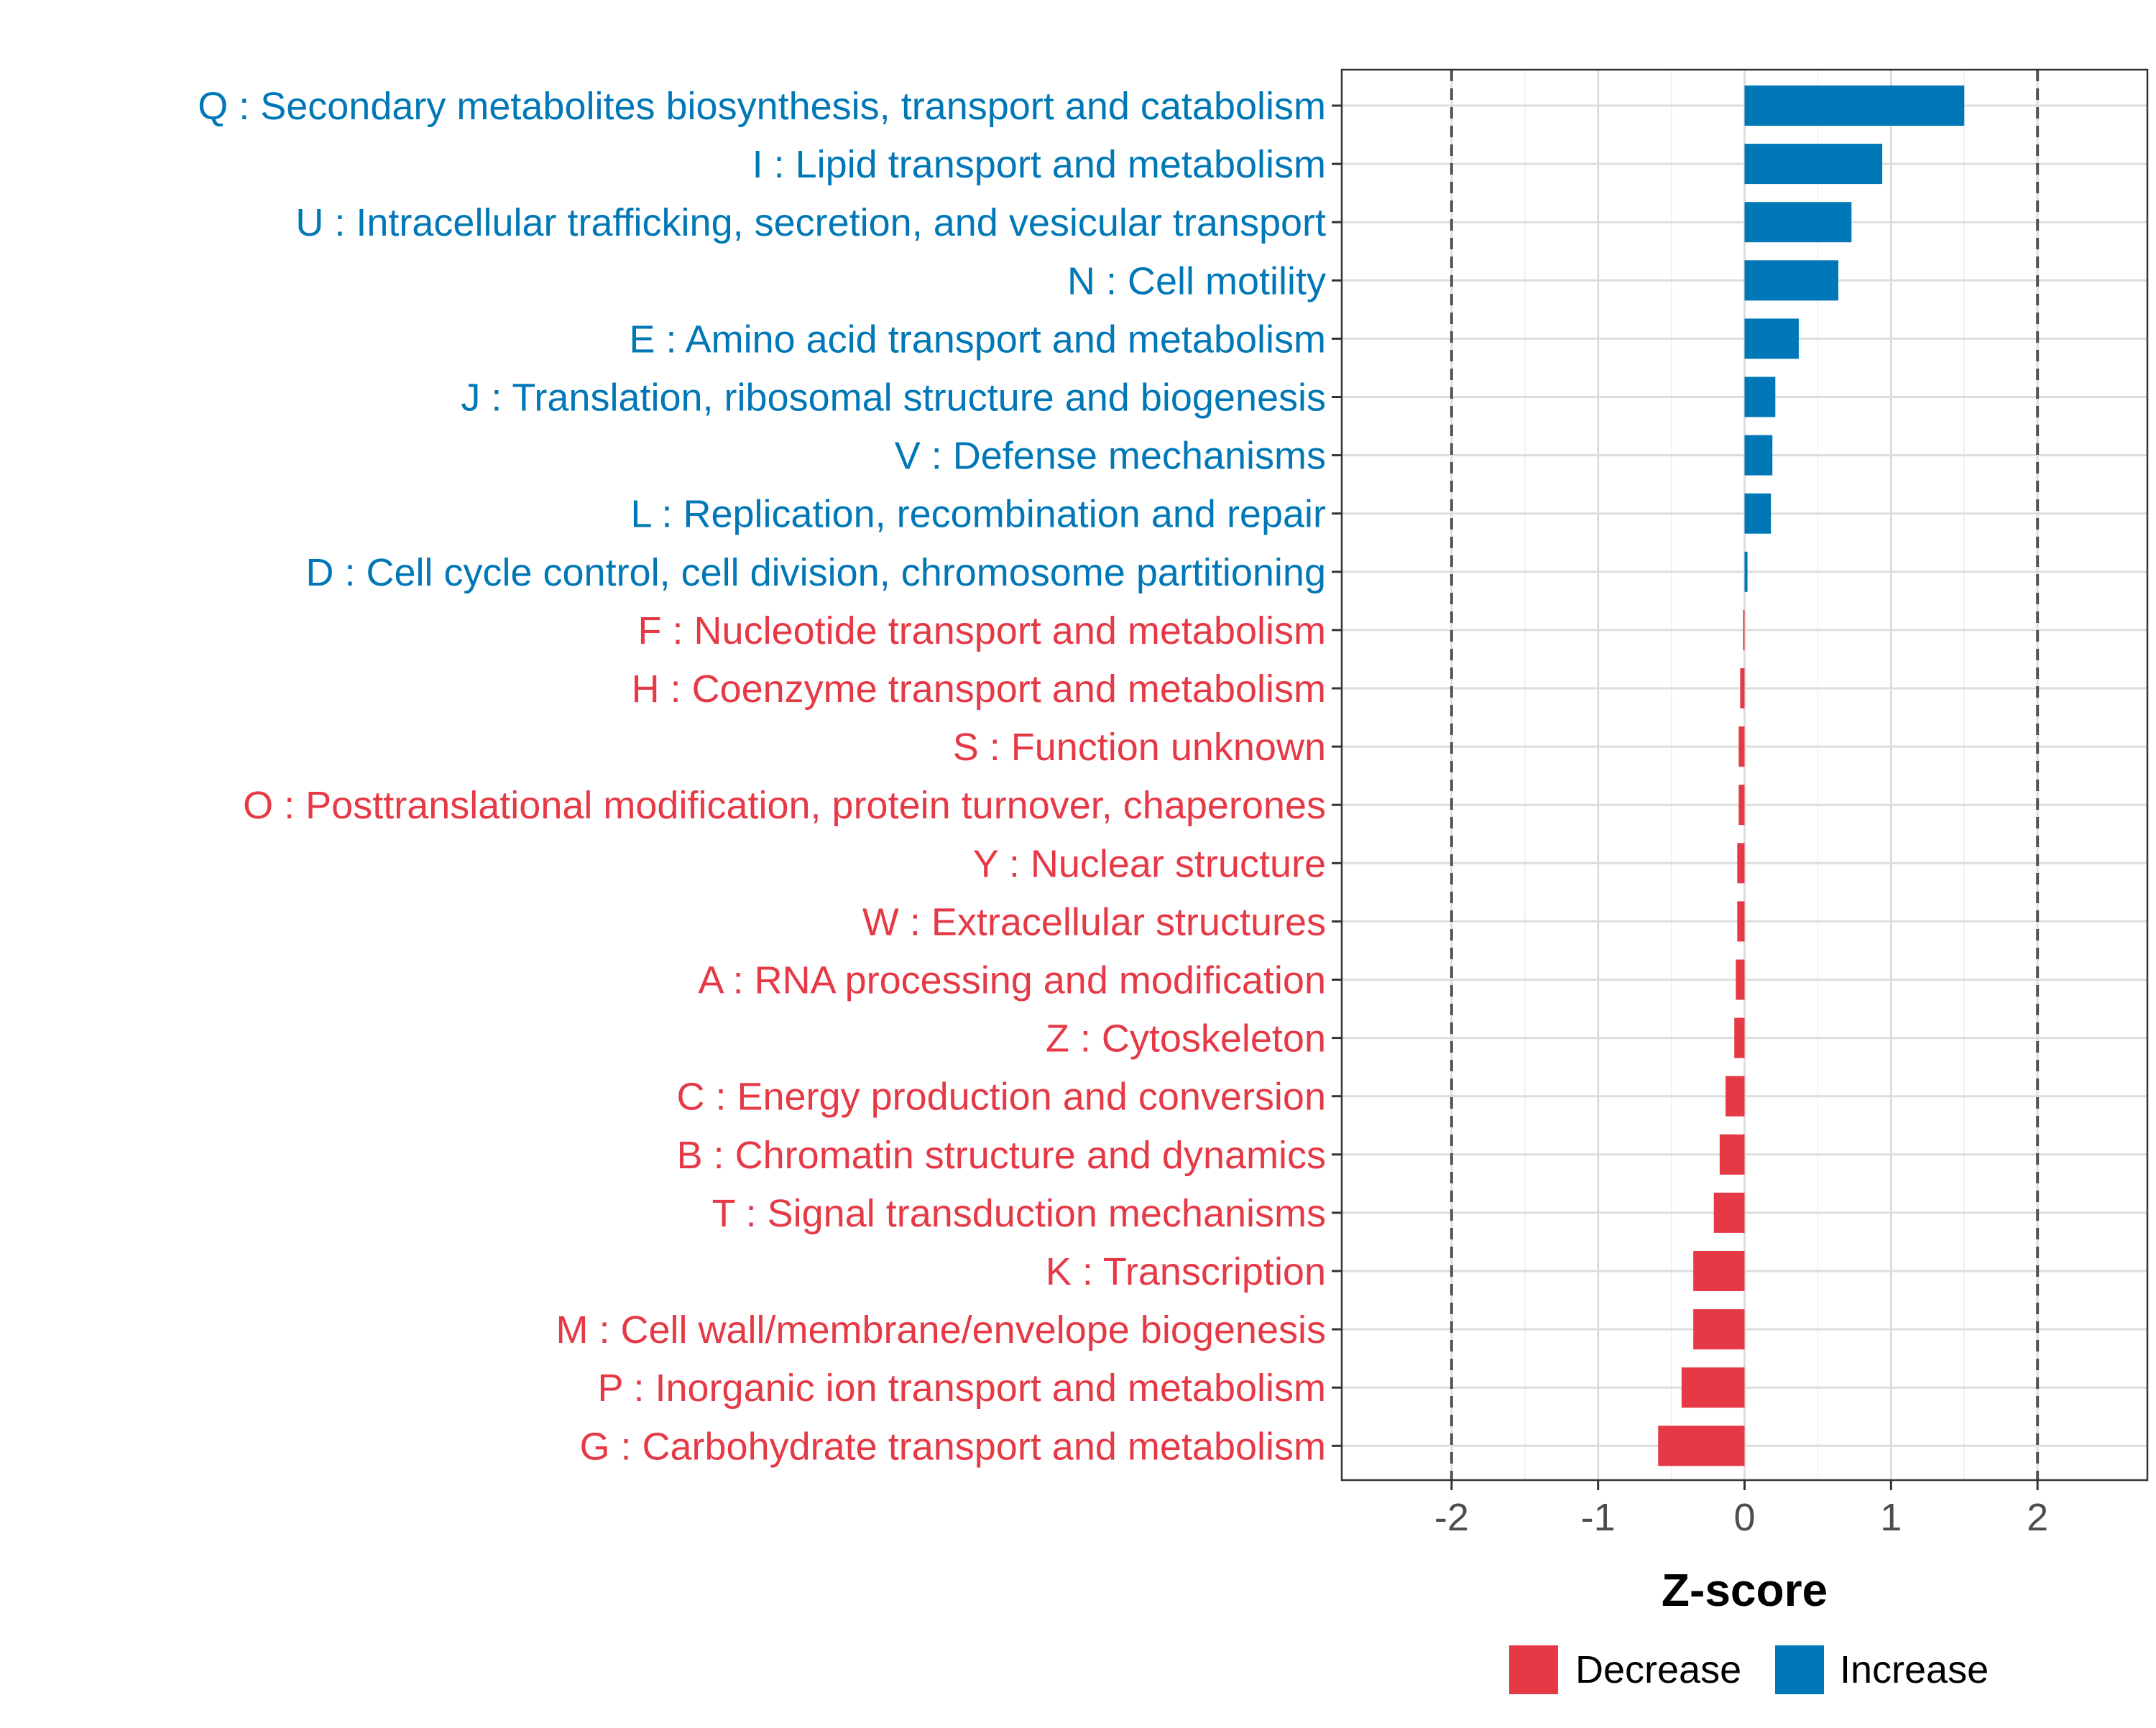 The image size is (2156, 1728). I want to click on bar-c, so click(1736, 1096).